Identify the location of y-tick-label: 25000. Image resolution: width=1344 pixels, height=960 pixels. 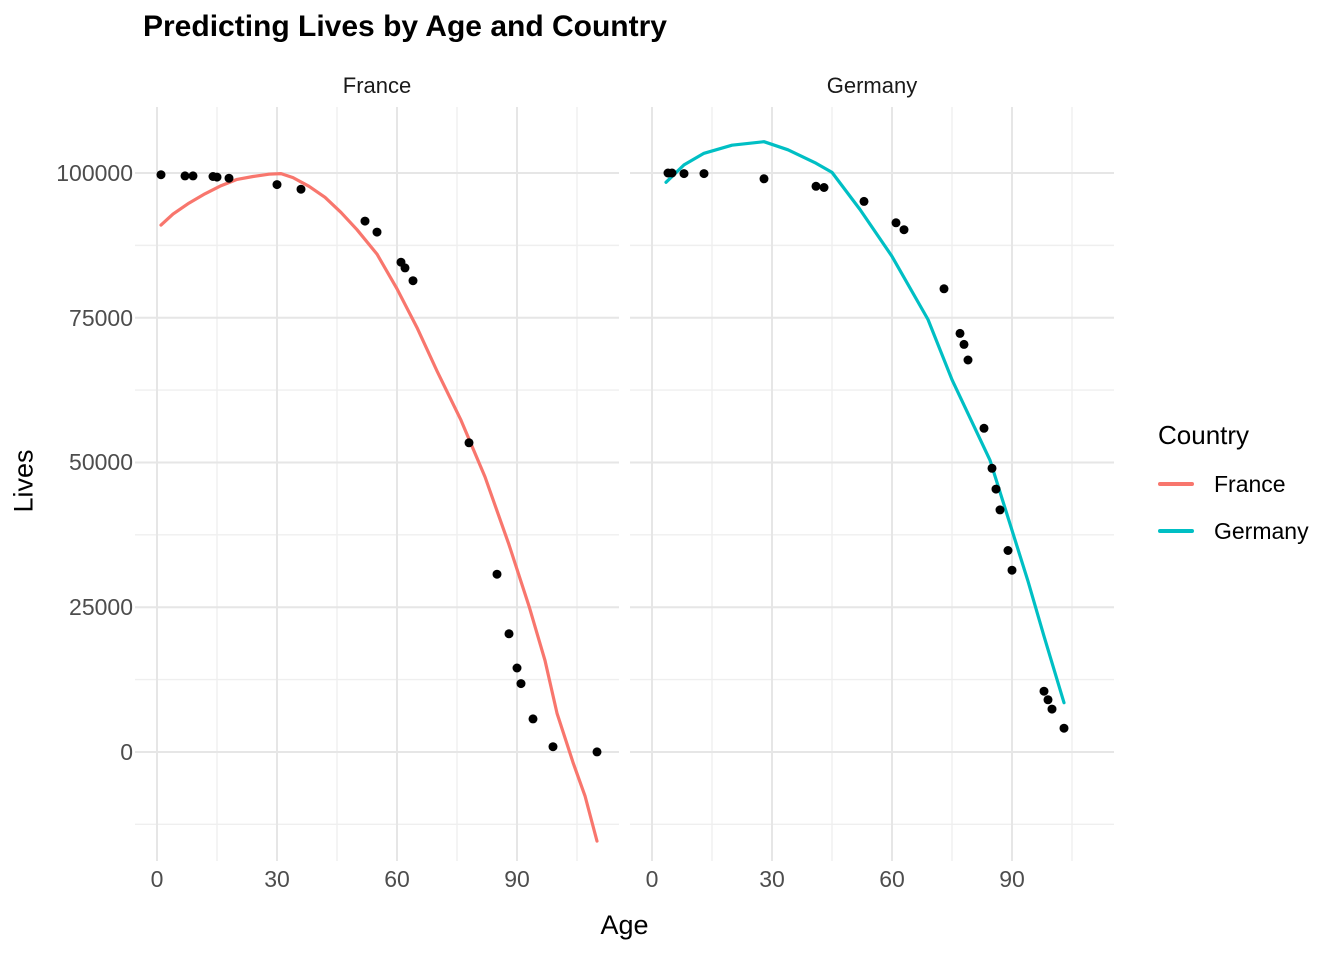
(101, 607).